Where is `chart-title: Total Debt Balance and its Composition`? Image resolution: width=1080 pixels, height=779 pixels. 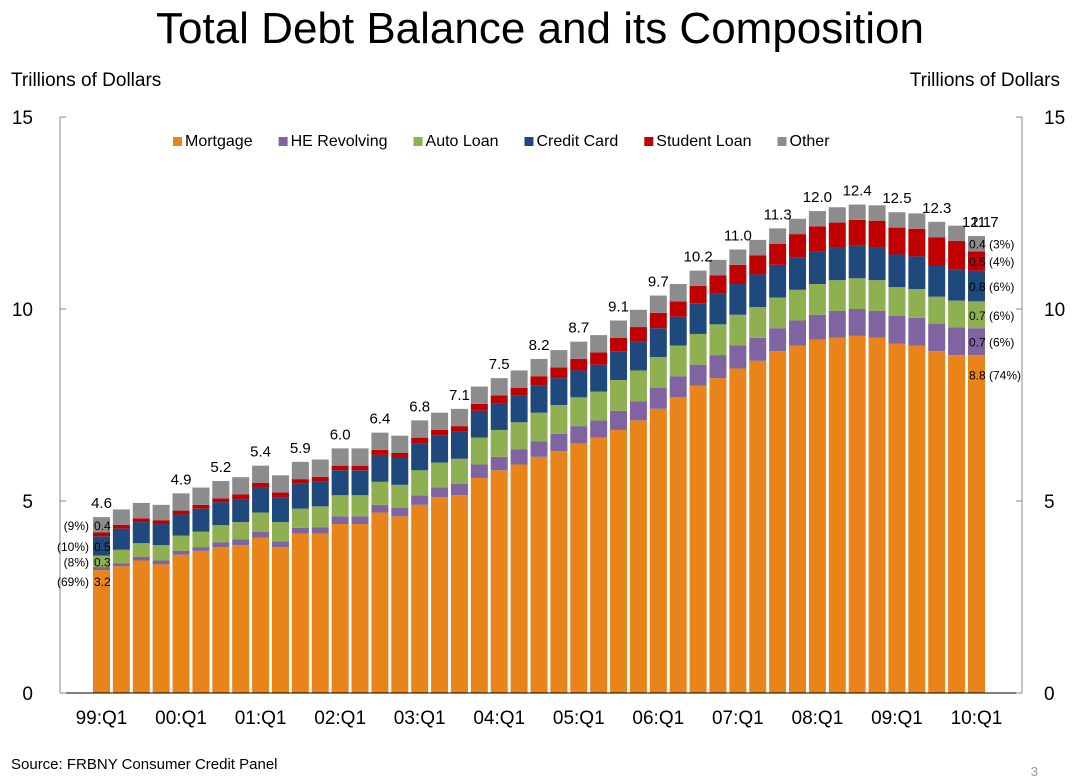
chart-title: Total Debt Balance and its Composition is located at coordinates (540, 28).